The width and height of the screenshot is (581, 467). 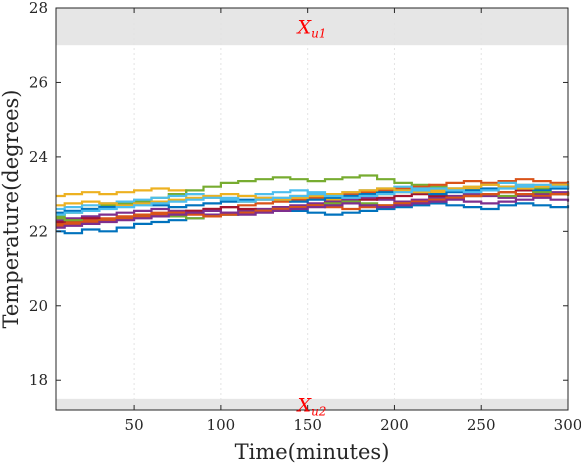 I want to click on region-band-u2, so click(x=312, y=404).